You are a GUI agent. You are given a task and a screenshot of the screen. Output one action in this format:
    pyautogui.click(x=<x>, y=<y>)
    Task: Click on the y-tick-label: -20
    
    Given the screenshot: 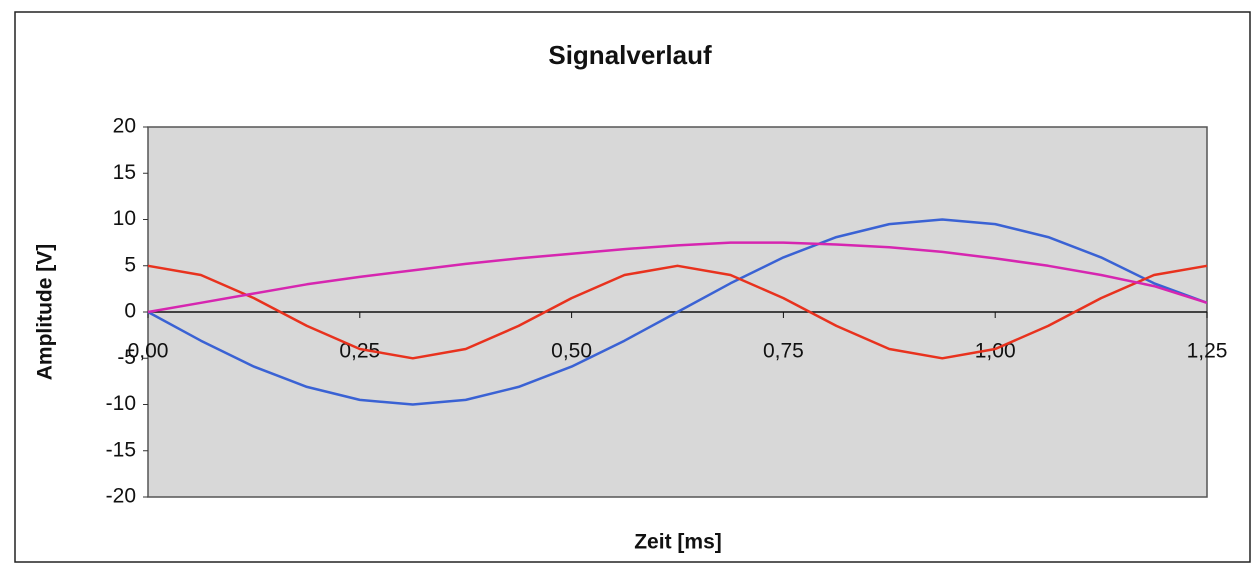 What is the action you would take?
    pyautogui.click(x=121, y=496)
    